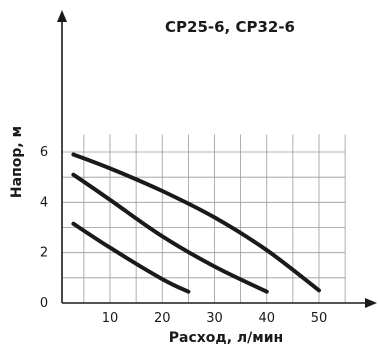 The width and height of the screenshot is (378, 349). I want to click on y-tick-label: 4, so click(44, 202).